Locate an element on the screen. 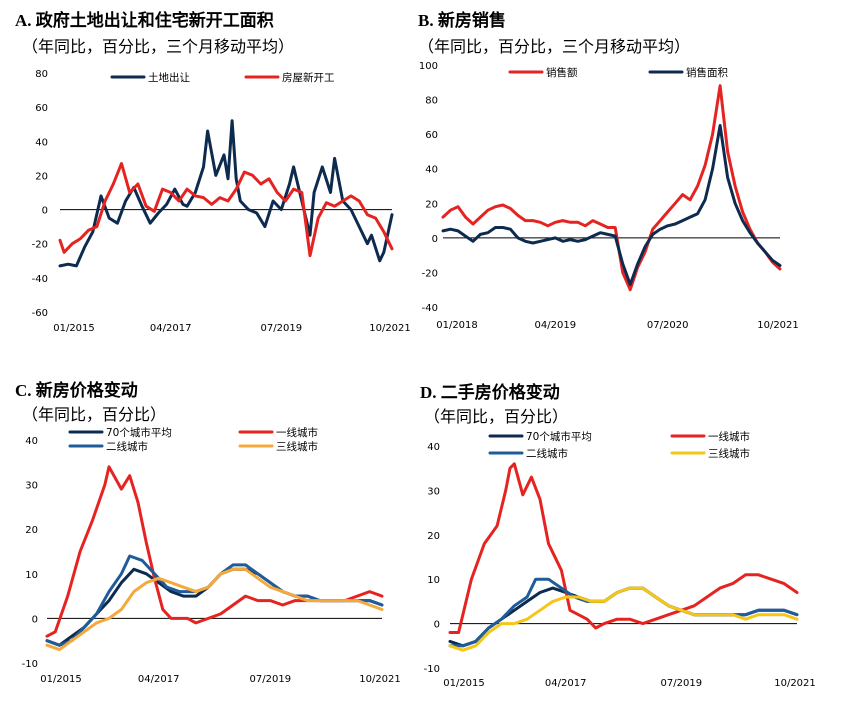 The width and height of the screenshot is (843, 704). chart-d-title: D. 二手房价格变动 is located at coordinates (490, 392).